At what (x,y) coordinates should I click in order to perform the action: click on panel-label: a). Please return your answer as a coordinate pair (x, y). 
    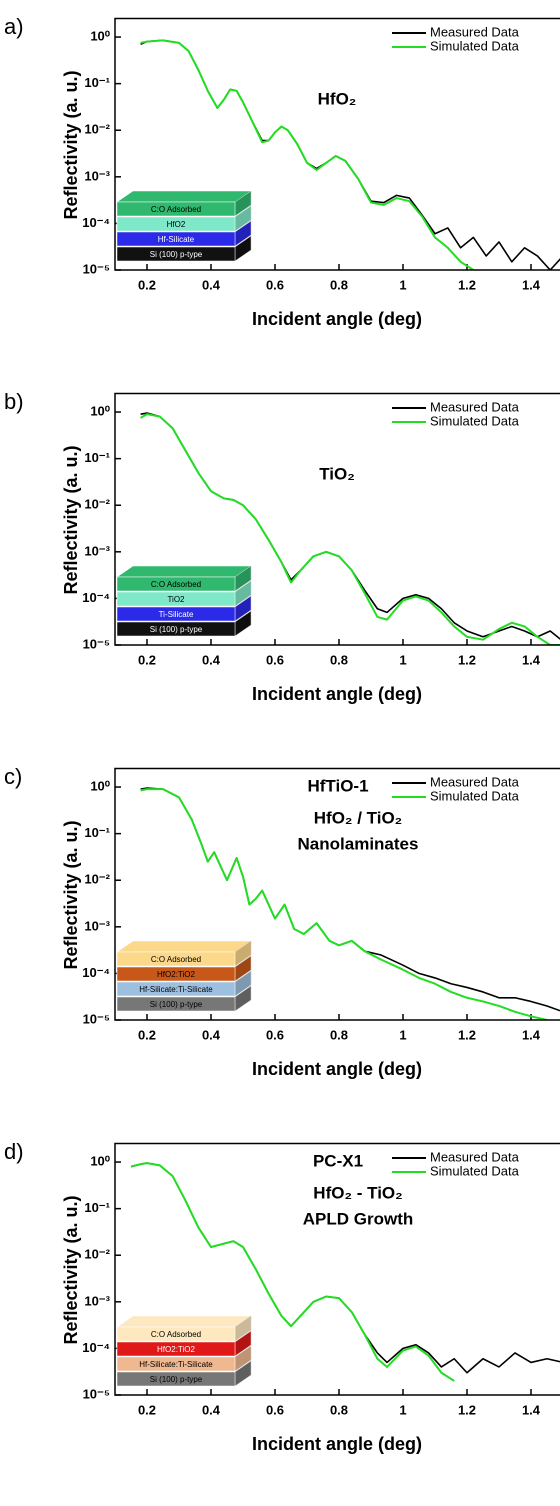
    Looking at the image, I should click on (14, 26).